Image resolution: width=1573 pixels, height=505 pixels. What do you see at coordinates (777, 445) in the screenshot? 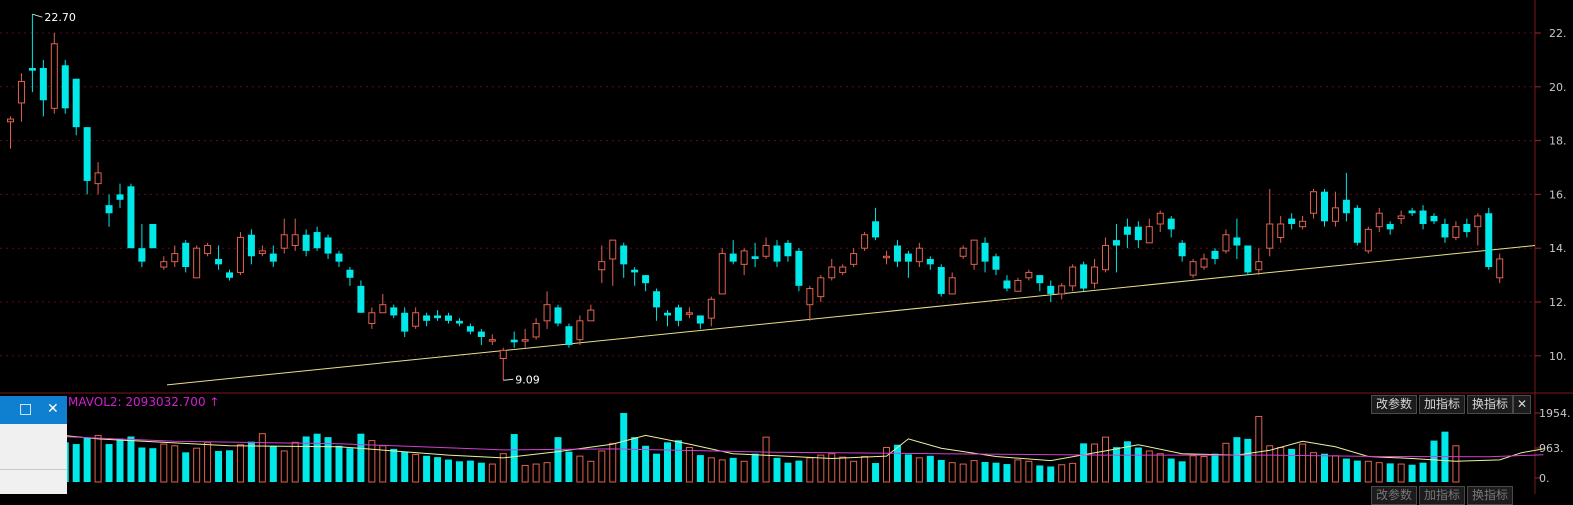
I see `volume-ma-line` at bounding box center [777, 445].